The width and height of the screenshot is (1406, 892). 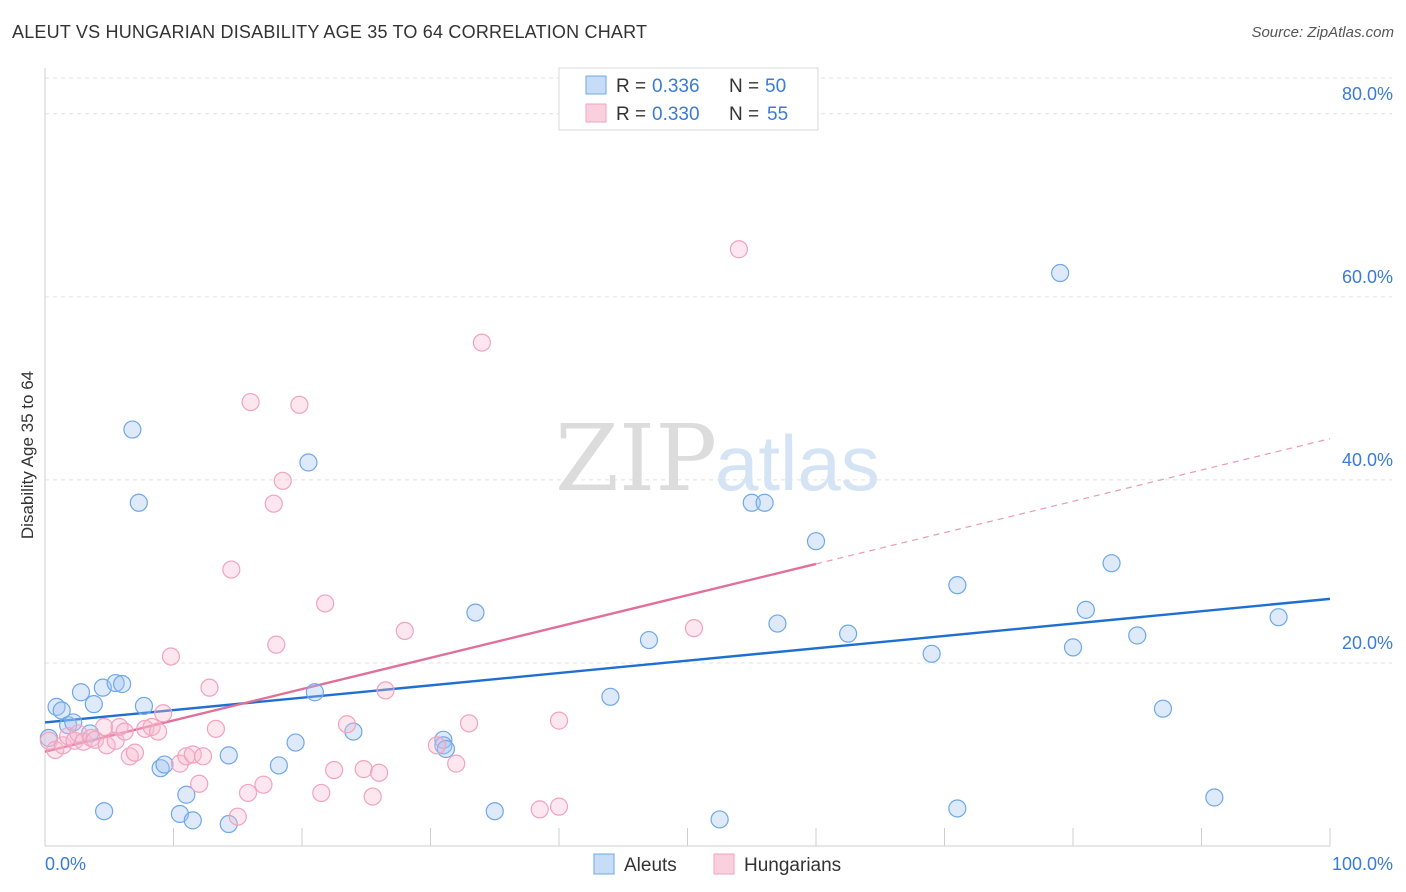 I want to click on legend-bottom: Aleuts Hungarians, so click(x=717, y=864).